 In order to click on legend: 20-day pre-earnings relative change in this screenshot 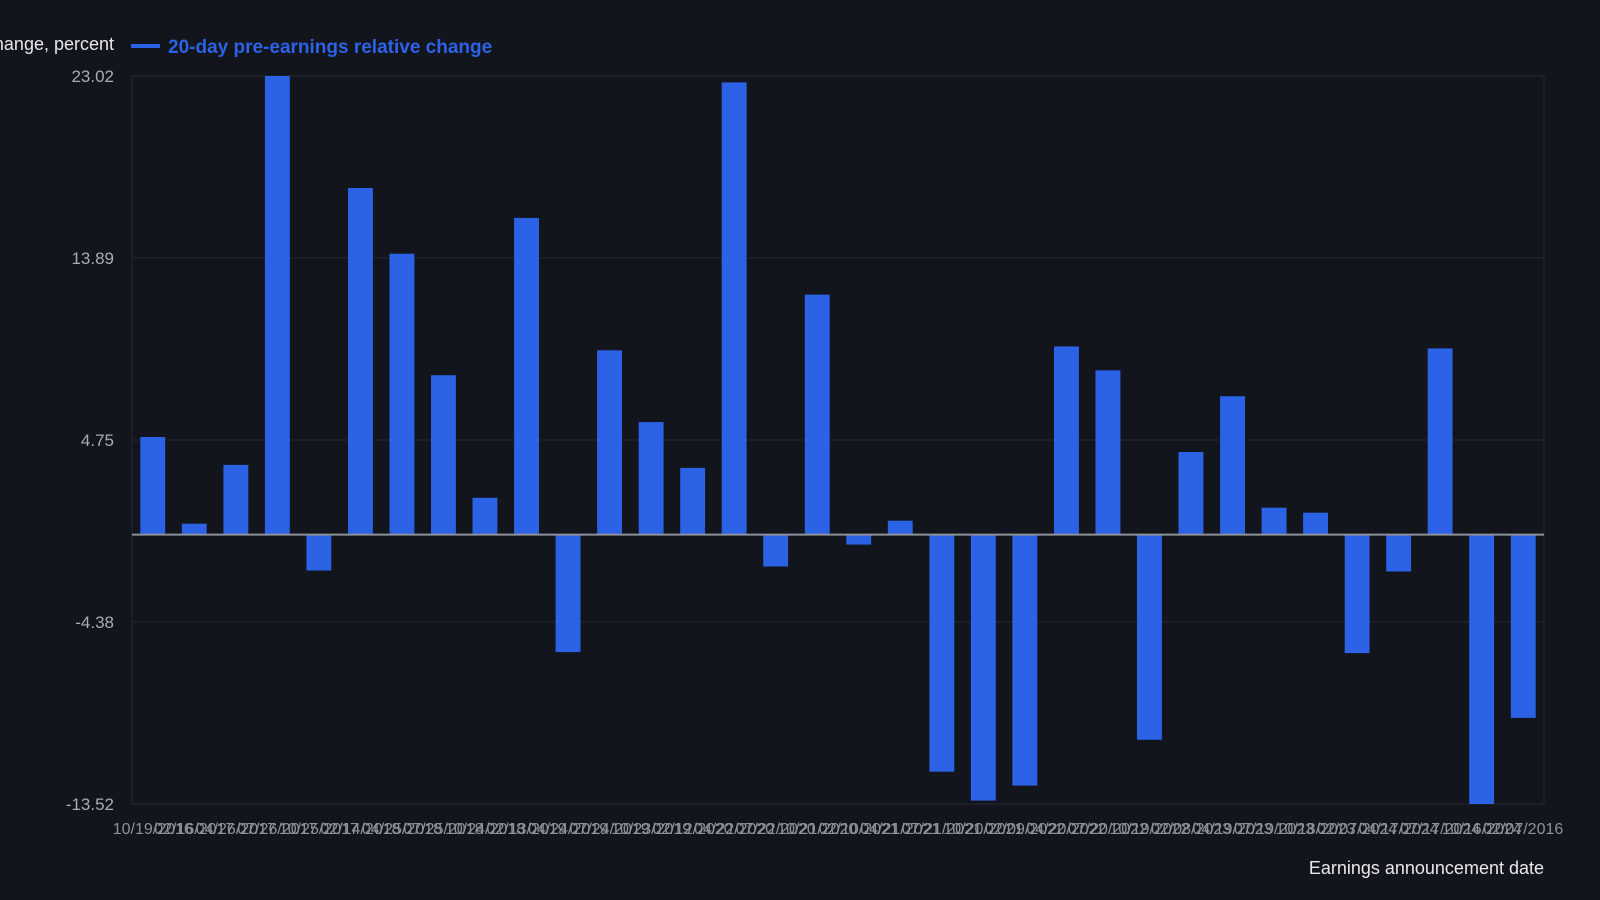, I will do `click(311, 47)`.